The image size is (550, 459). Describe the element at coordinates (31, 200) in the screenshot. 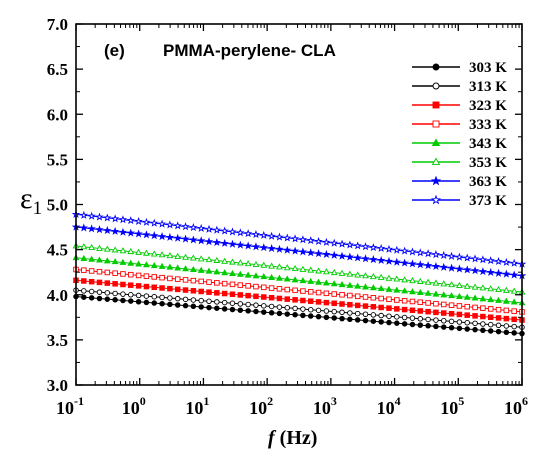

I see `y-axis-title: ε1` at that location.